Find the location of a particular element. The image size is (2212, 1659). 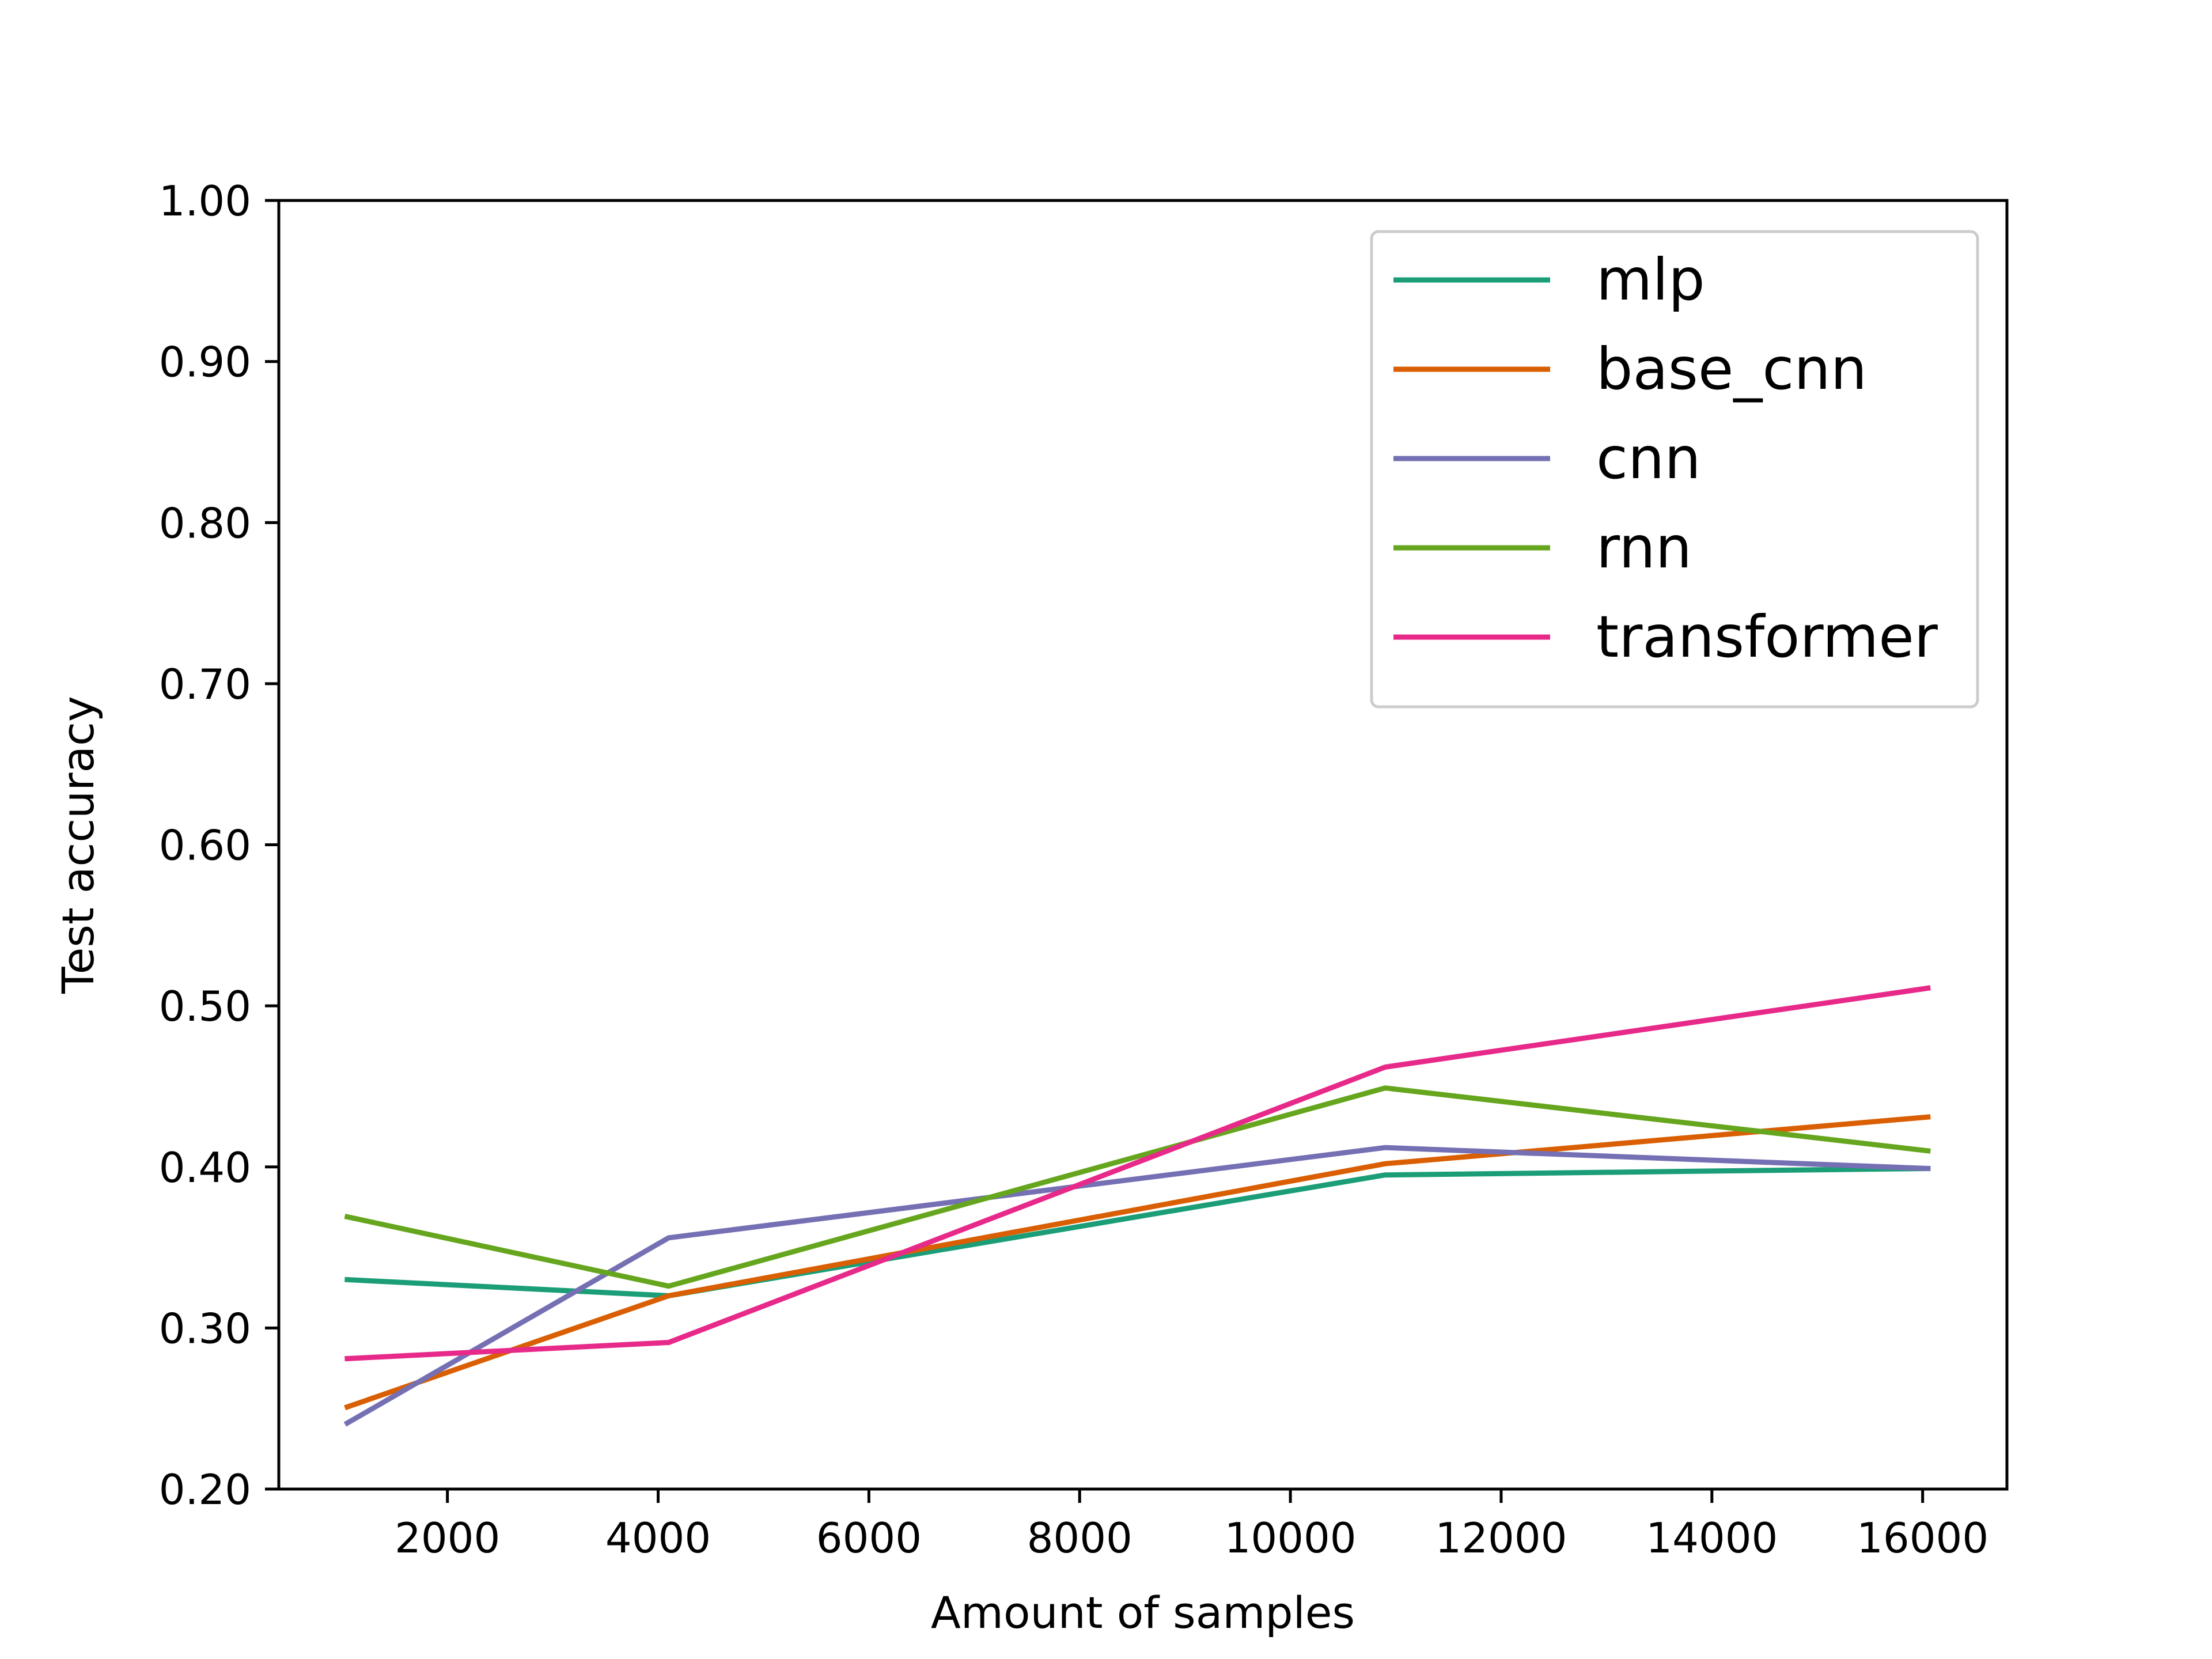

x-tick-label: 2000 is located at coordinates (447, 1538).